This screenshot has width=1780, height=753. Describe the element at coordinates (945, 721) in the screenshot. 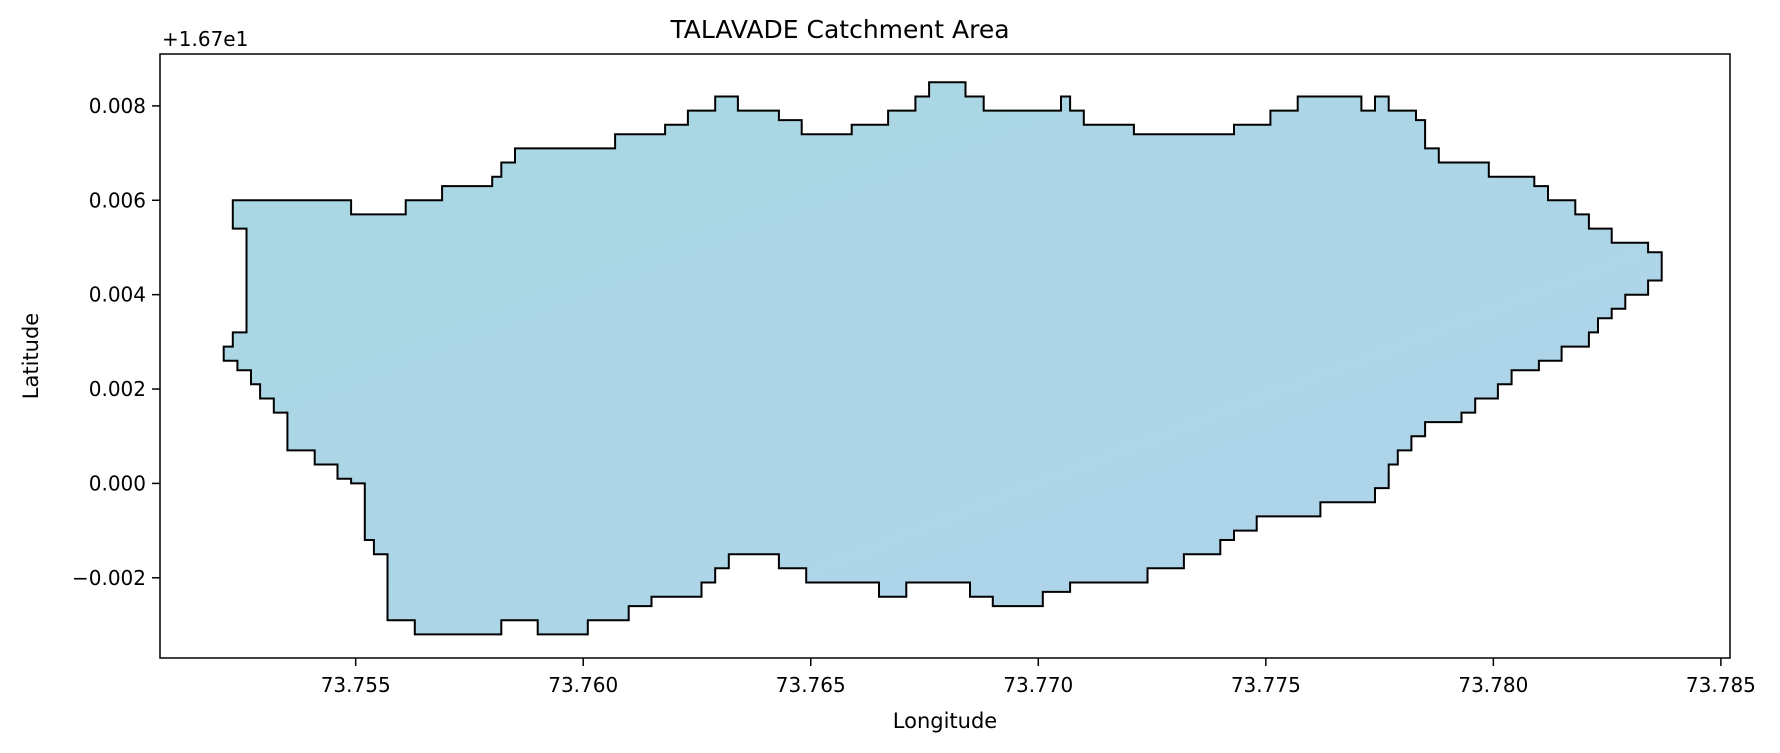

I see `x-axis-label: Longitude` at that location.